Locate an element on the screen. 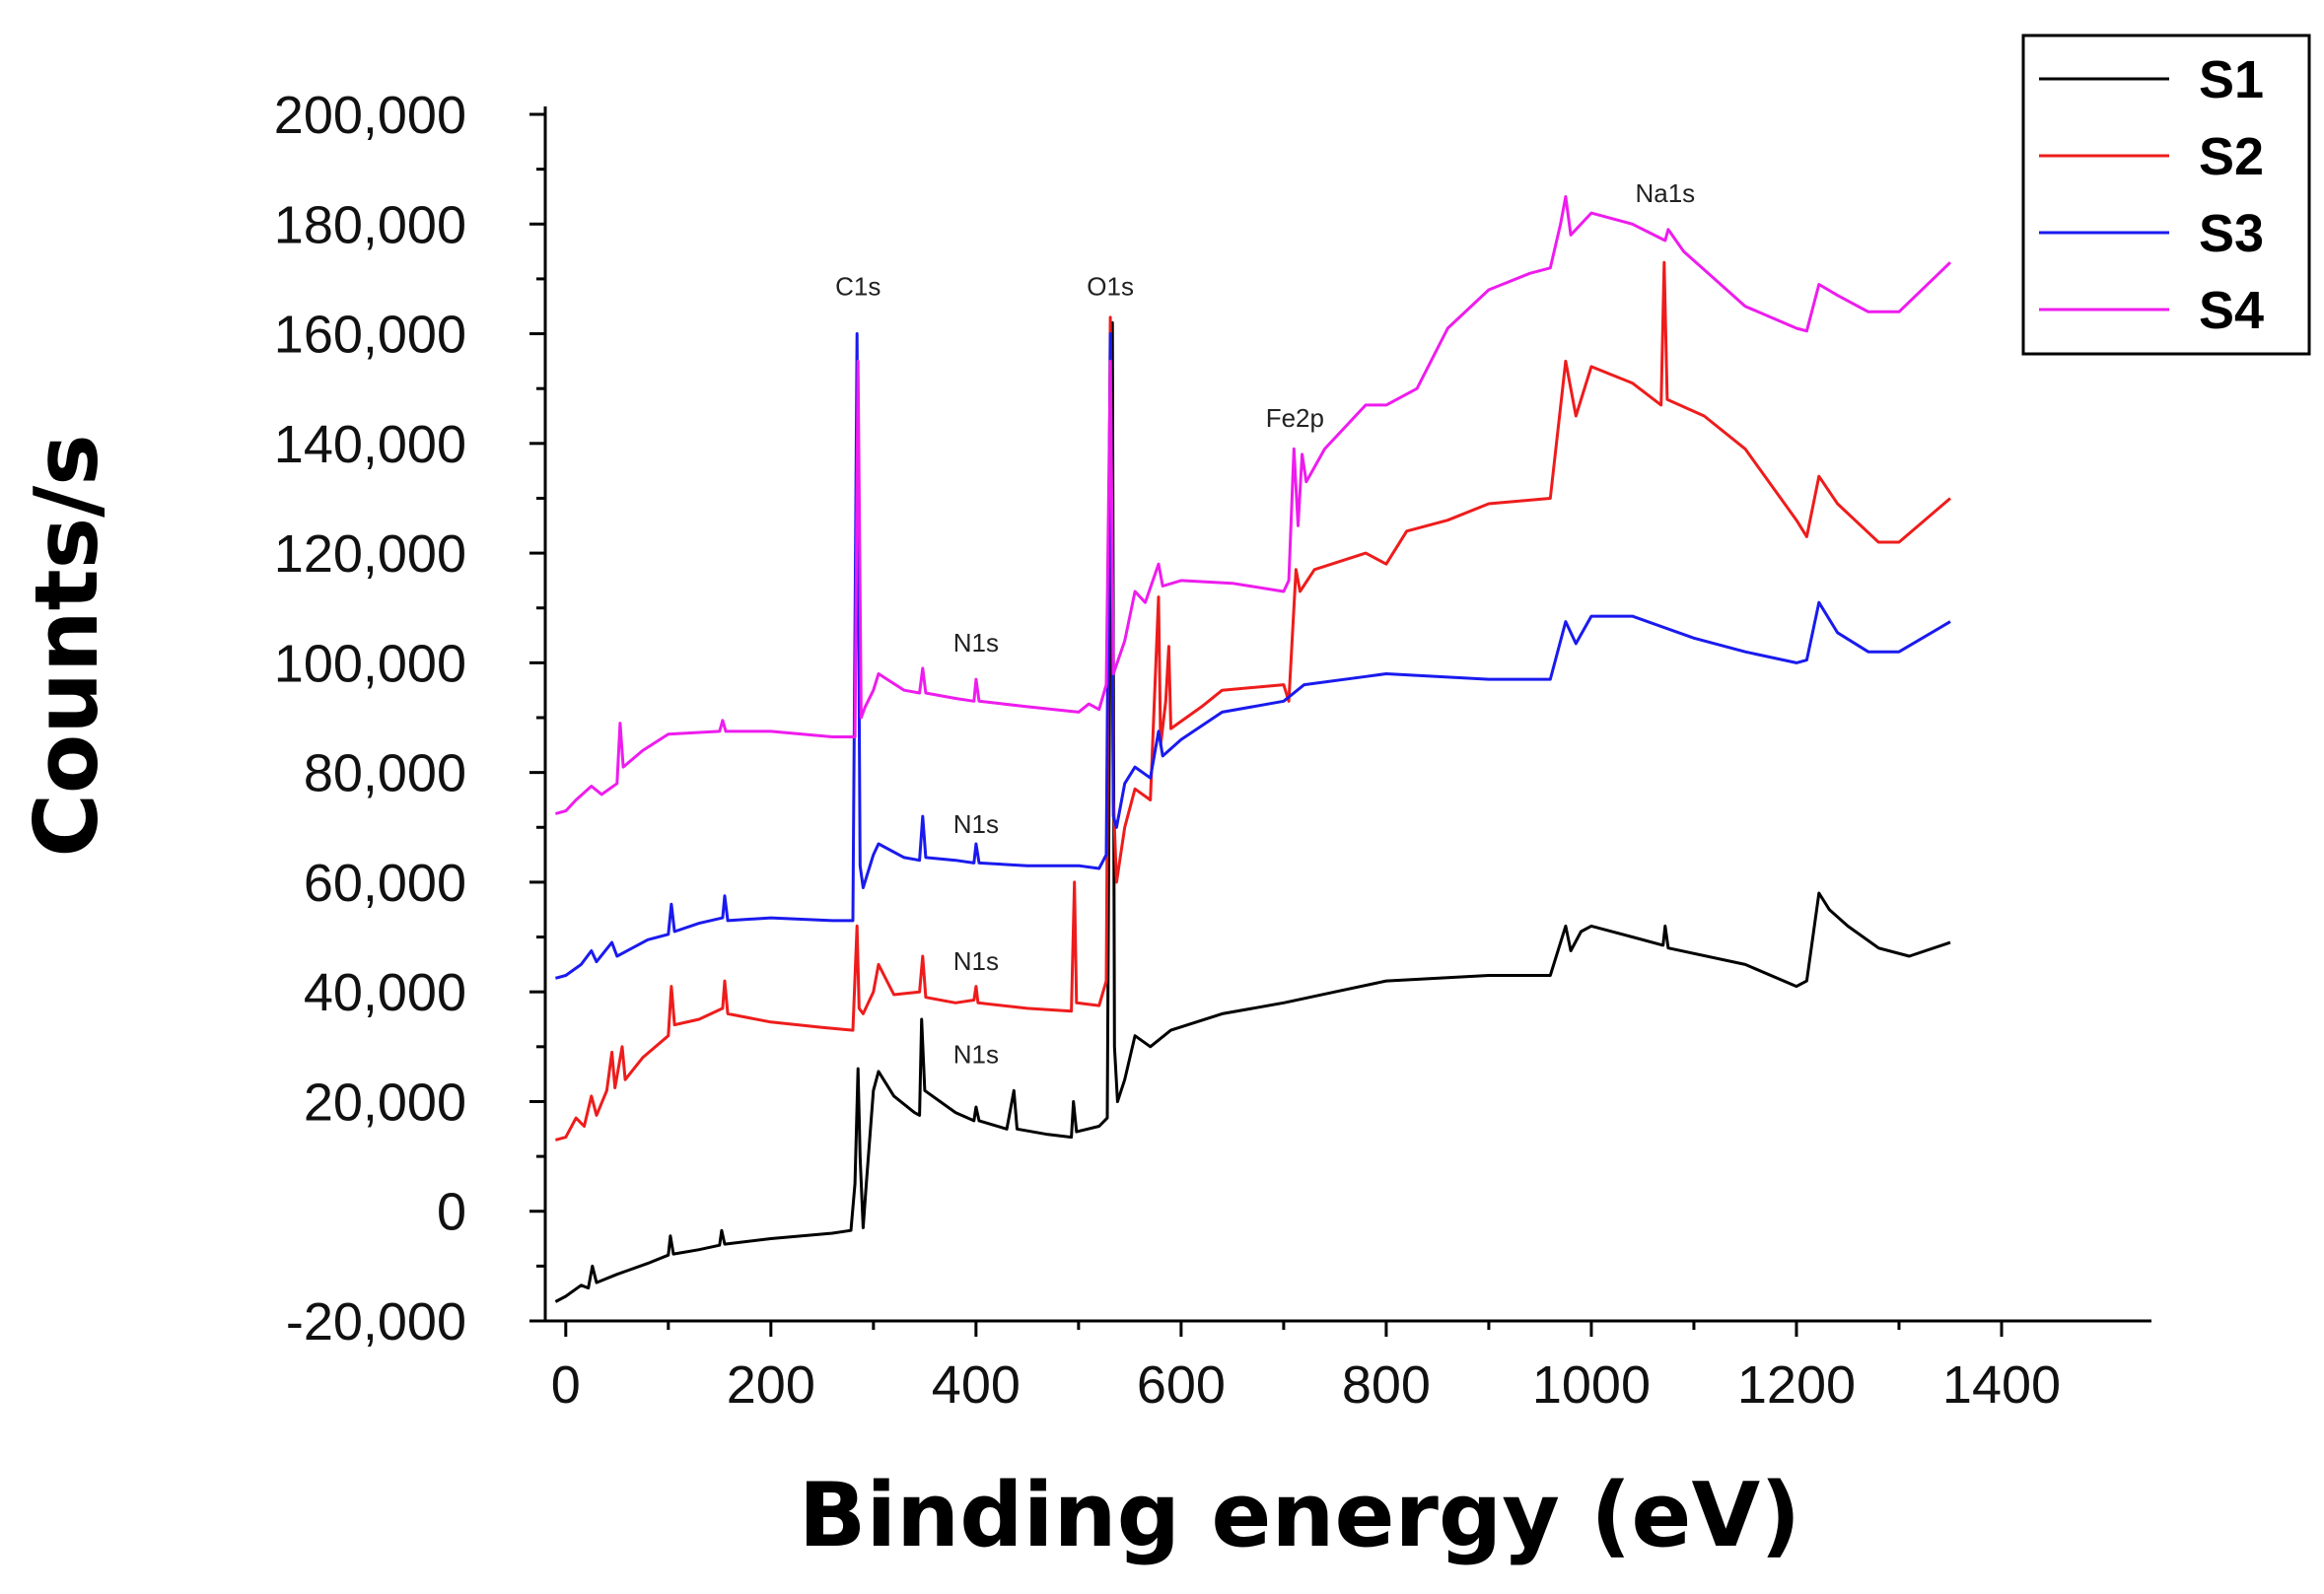 Image resolution: width=2324 pixels, height=1594 pixels. y-tick-label: 80,000 is located at coordinates (385, 773).